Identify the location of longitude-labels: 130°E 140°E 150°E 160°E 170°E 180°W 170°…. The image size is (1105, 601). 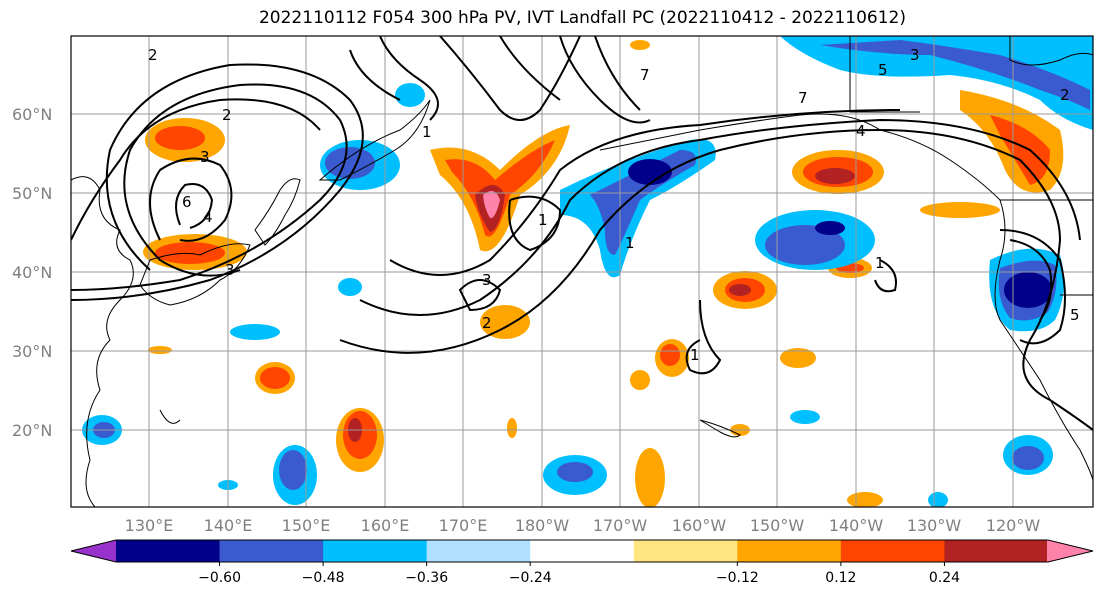
(583, 525).